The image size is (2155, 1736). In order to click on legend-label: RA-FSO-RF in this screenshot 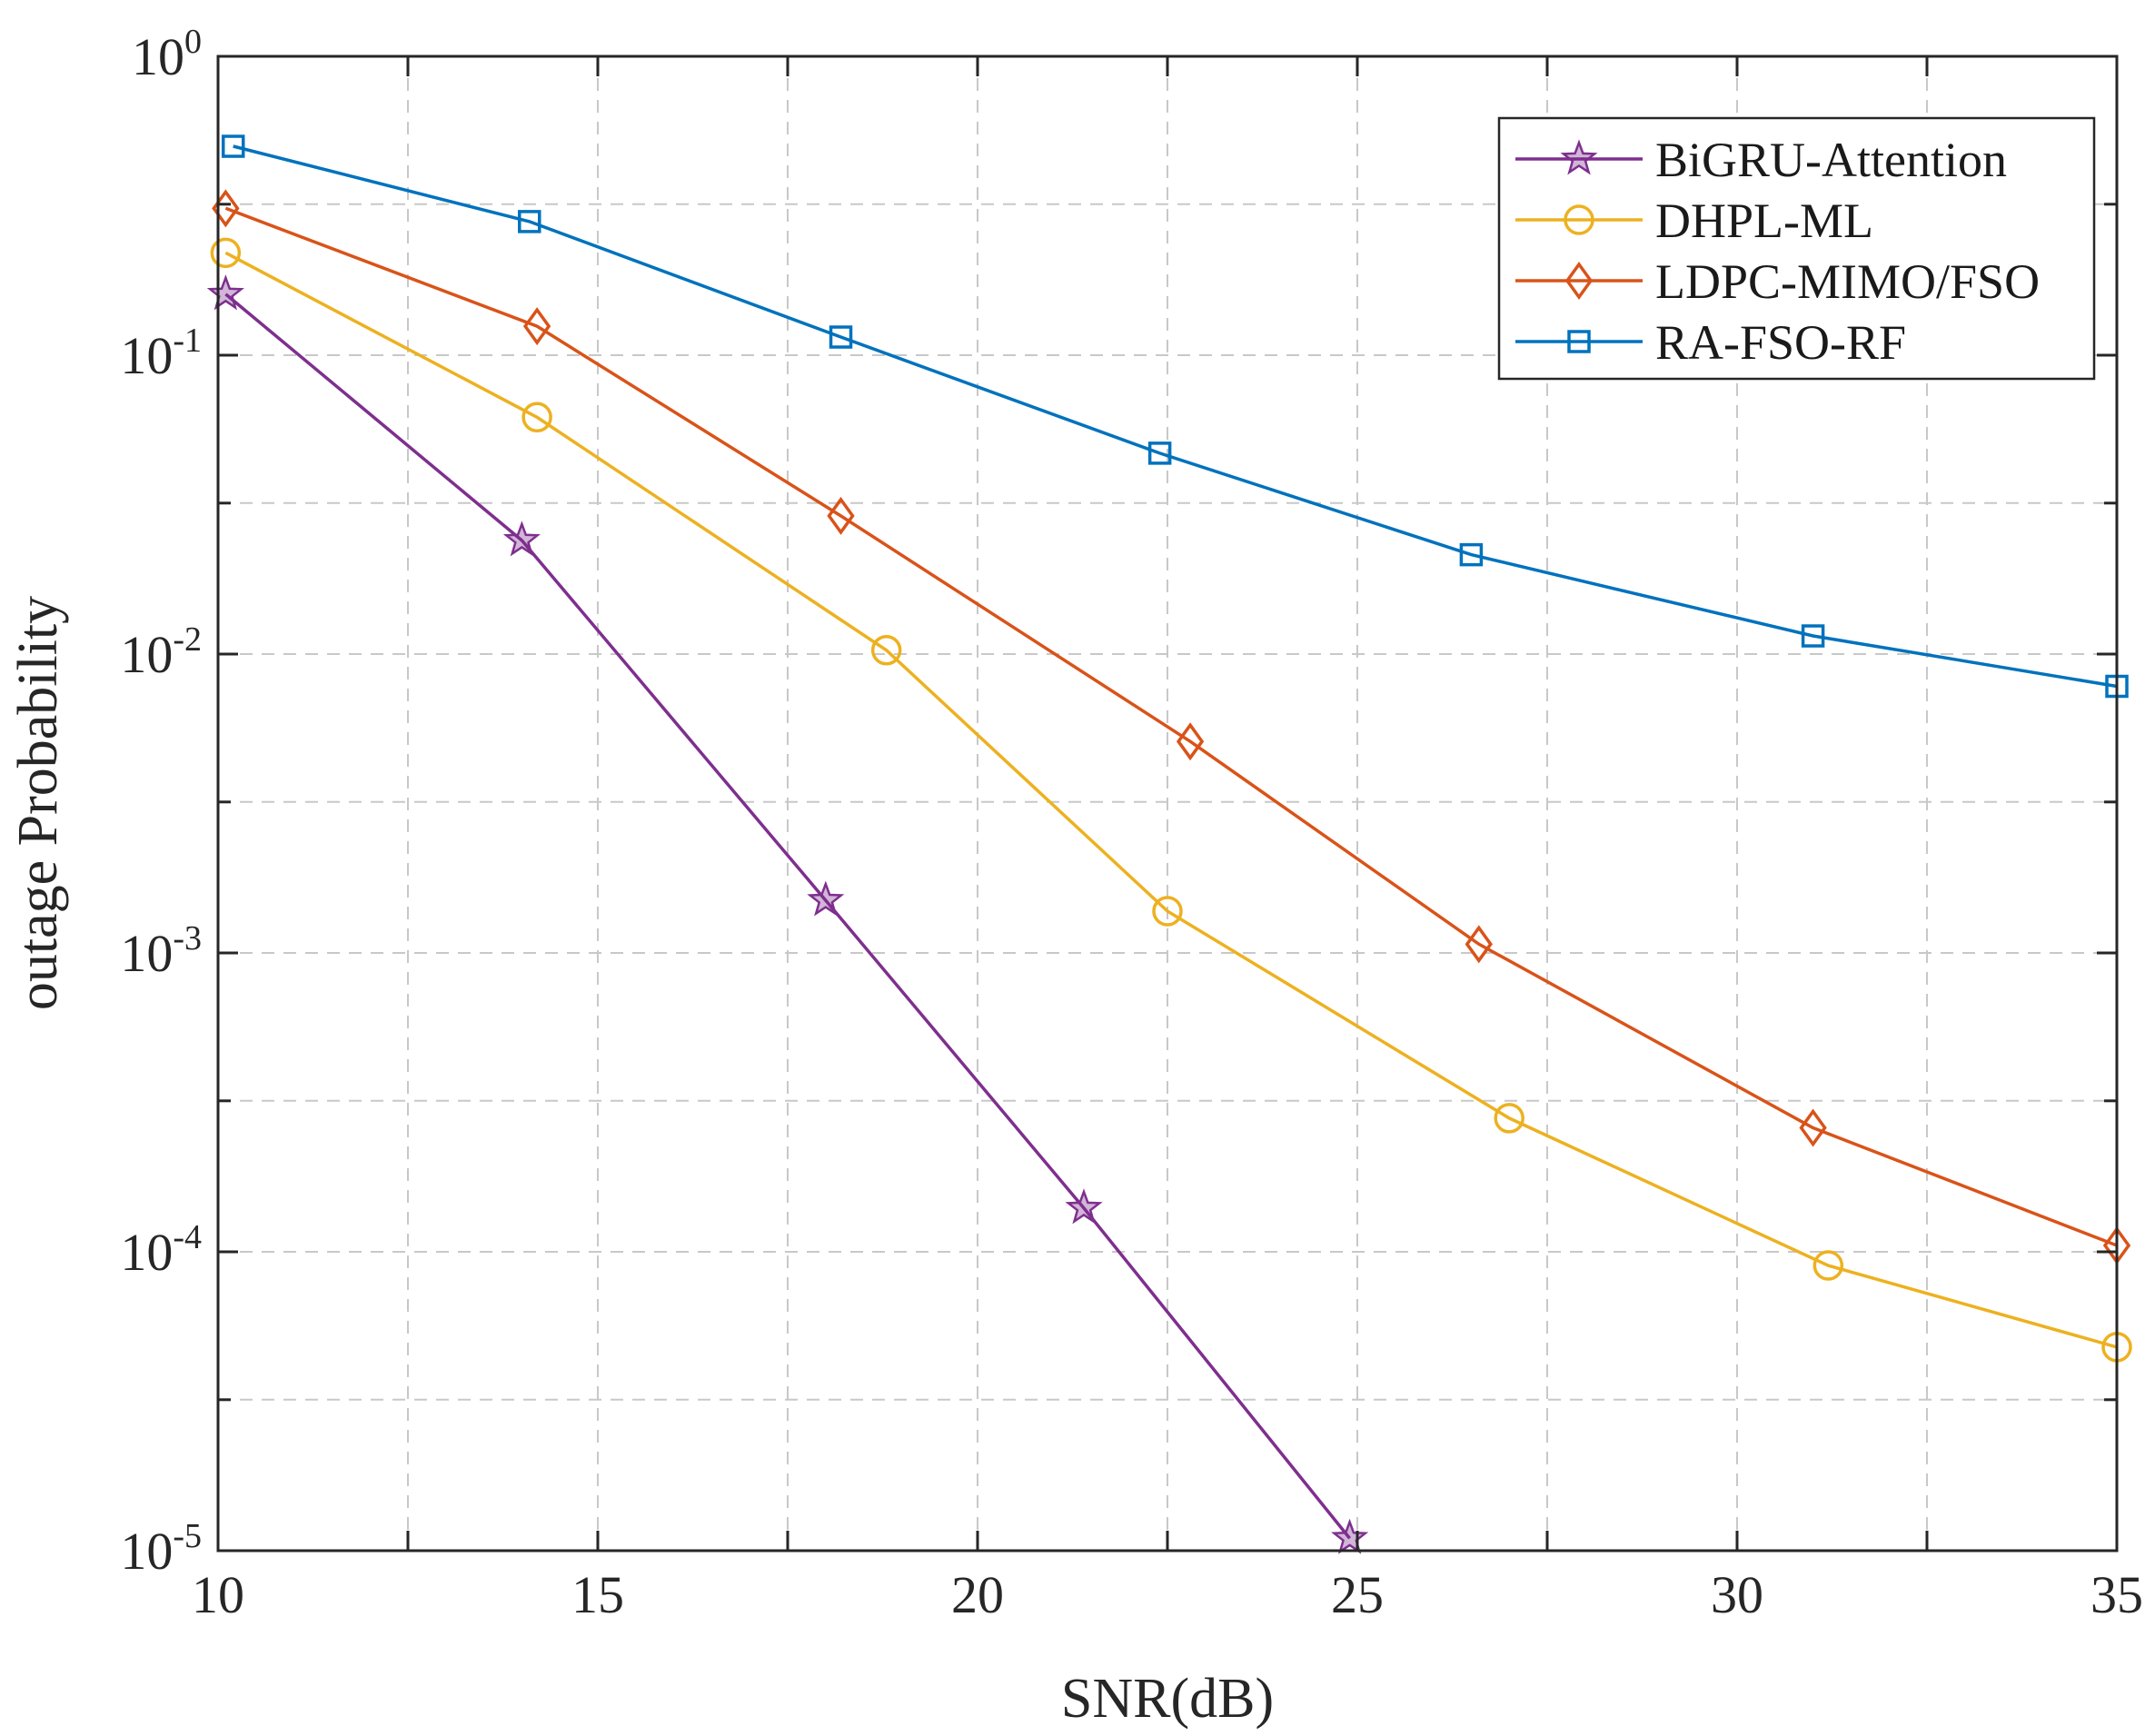, I will do `click(1780, 342)`.